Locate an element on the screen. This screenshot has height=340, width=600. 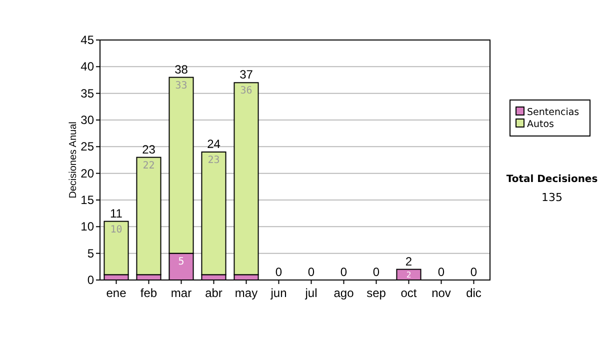
y-tick-label: 40 is located at coordinates (87, 67).